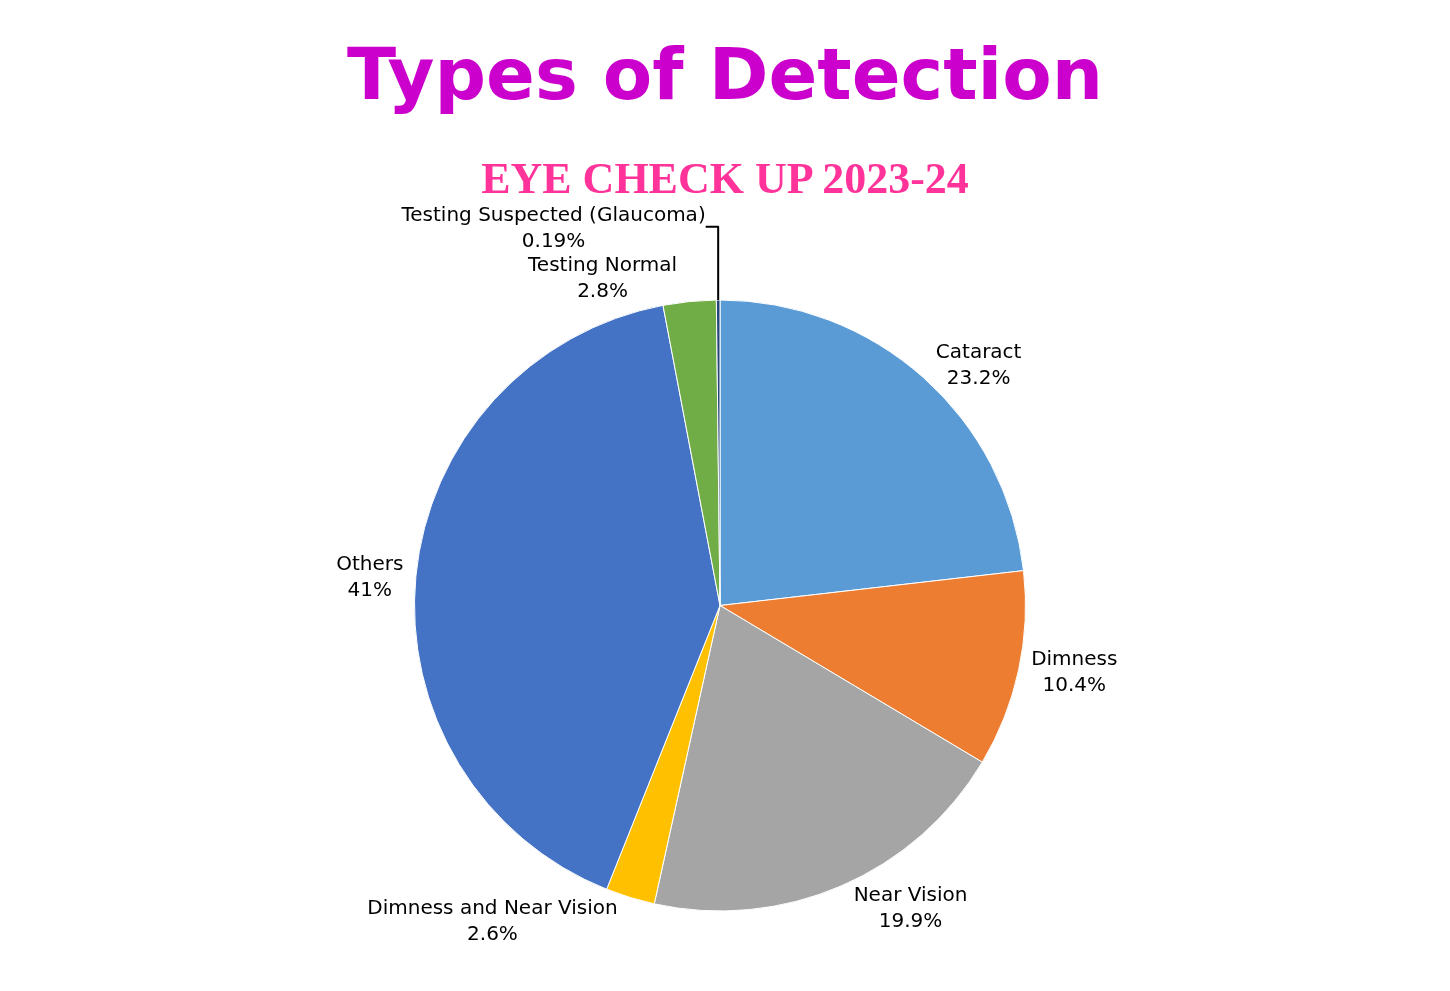 The image size is (1450, 991). Describe the element at coordinates (602, 289) in the screenshot. I see `data-label: 2.8%` at that location.